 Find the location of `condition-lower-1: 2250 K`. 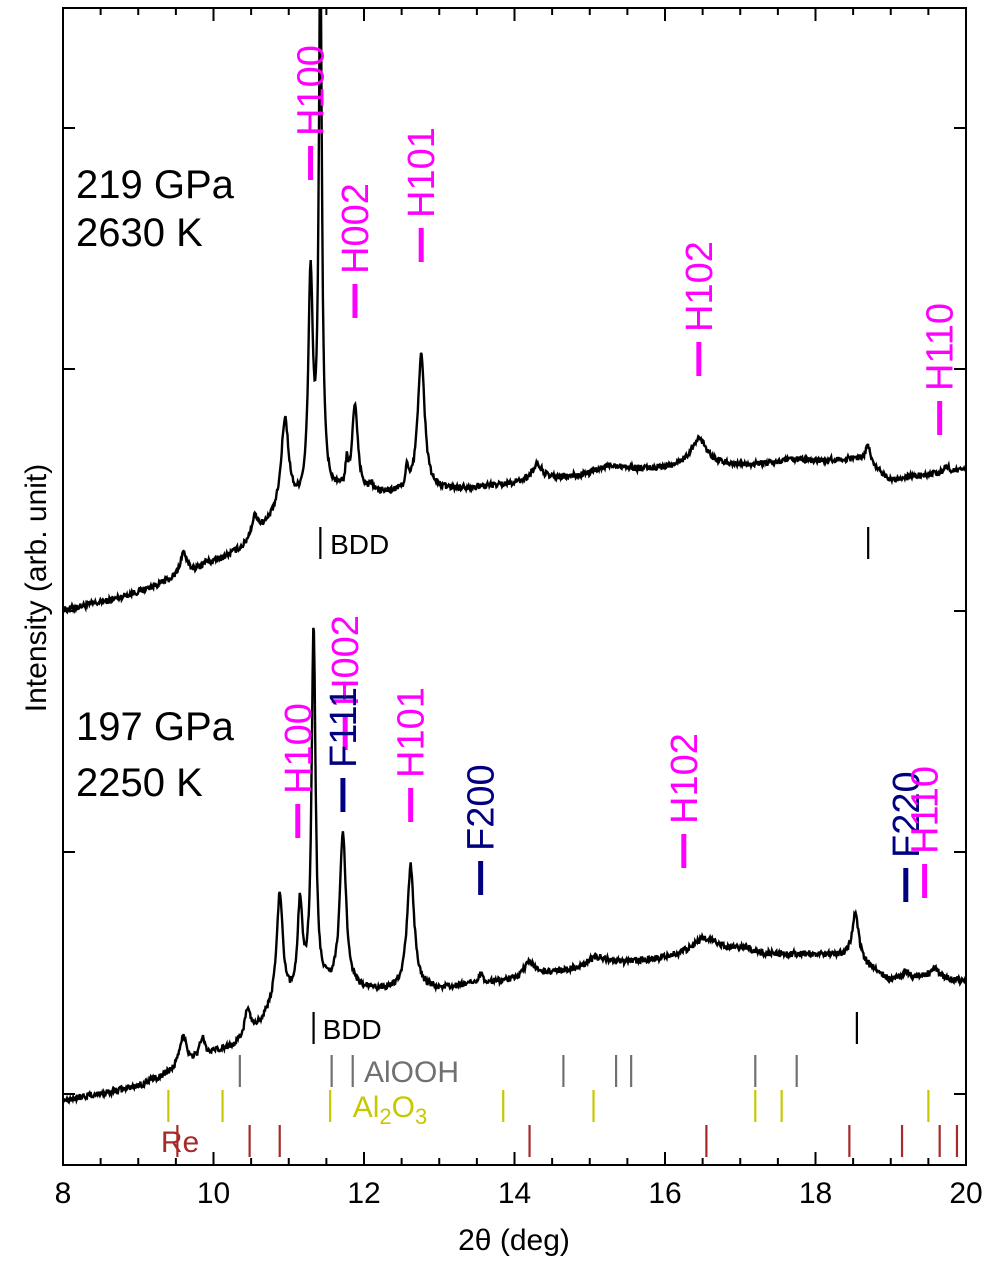

condition-lower-1: 2250 K is located at coordinates (139, 783).